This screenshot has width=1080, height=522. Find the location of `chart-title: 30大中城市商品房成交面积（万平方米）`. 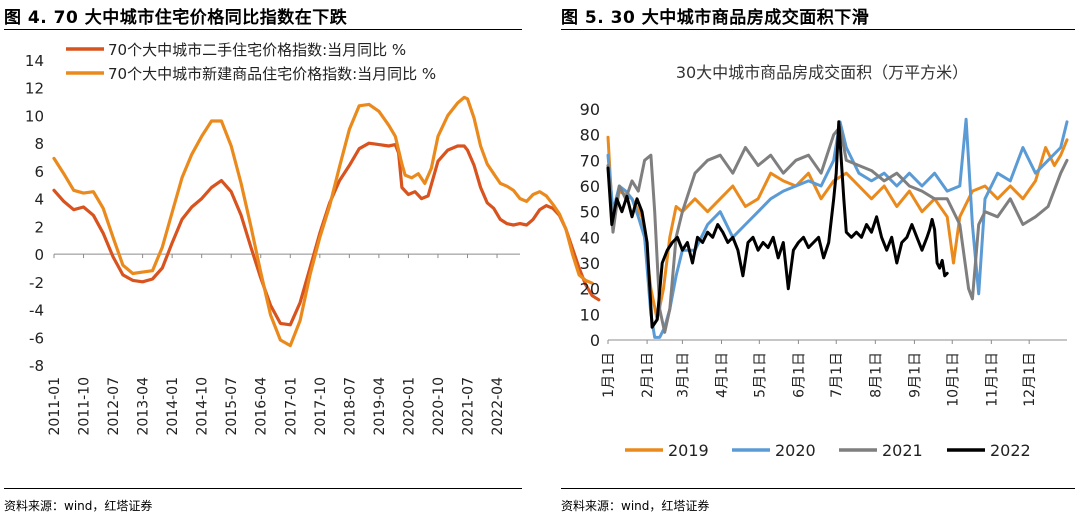

chart-title: 30大中城市商品房成交面积（万平方米） is located at coordinates (822, 72).